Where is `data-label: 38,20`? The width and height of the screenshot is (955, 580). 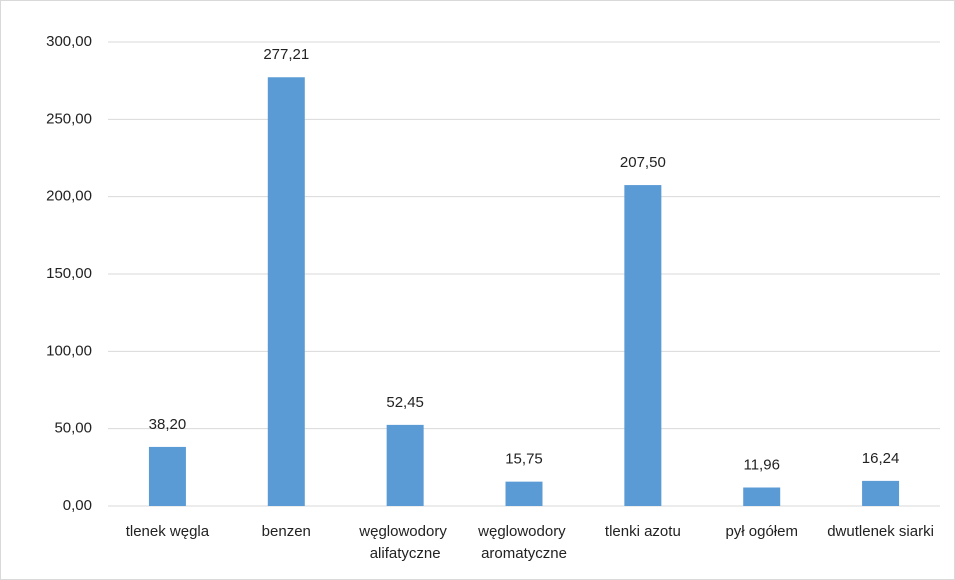
data-label: 38,20 is located at coordinates (168, 424).